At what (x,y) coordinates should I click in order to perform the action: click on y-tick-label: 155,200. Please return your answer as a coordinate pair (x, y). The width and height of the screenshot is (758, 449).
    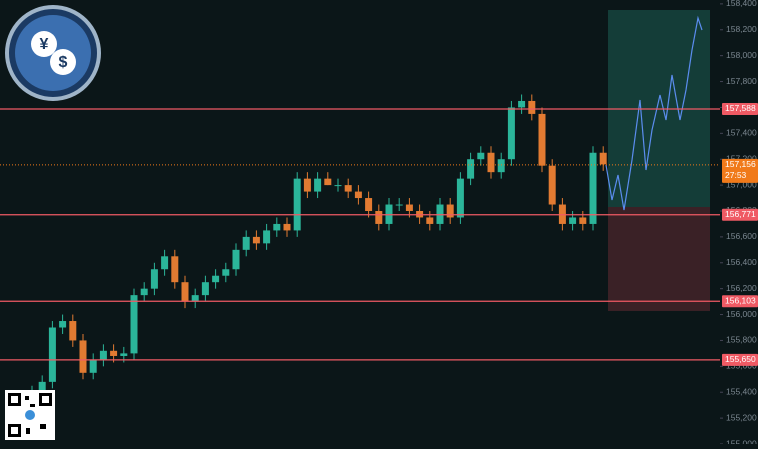
    Looking at the image, I should click on (741, 417).